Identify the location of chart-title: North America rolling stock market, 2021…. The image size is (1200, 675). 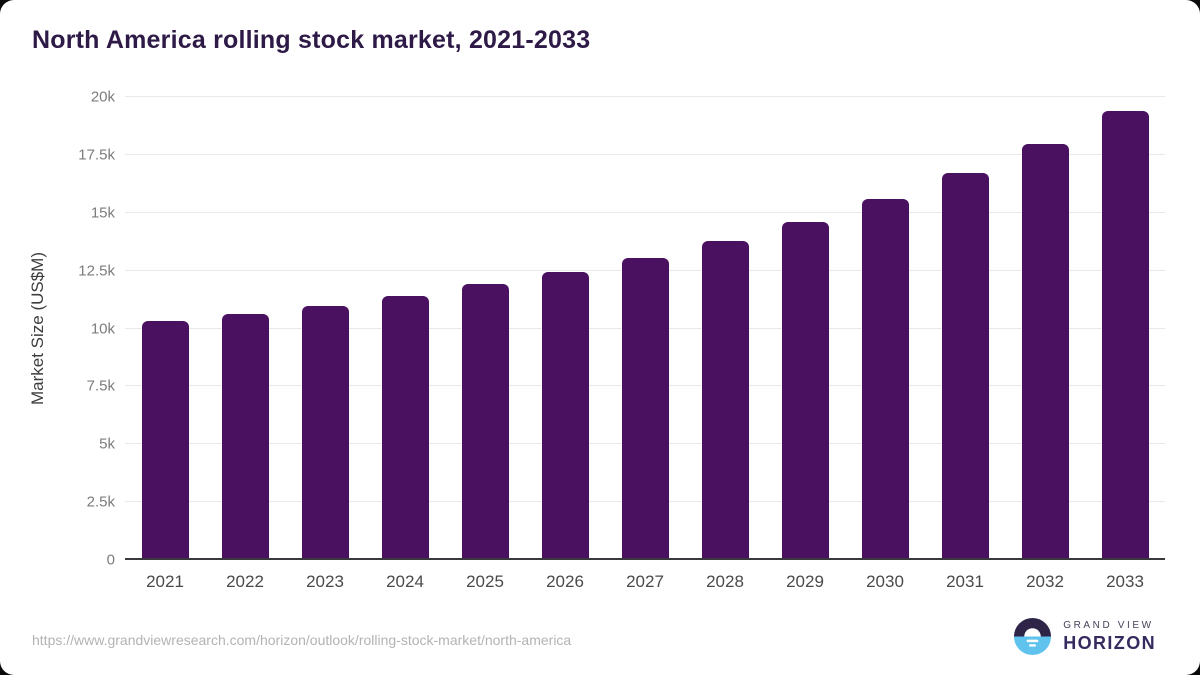
(311, 40).